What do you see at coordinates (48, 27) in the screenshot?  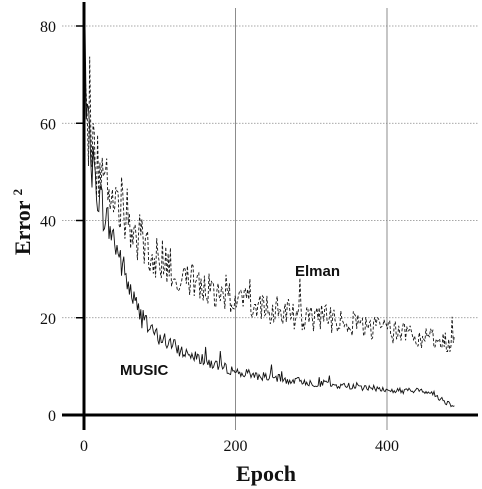 I see `y-tick-label: 80` at bounding box center [48, 27].